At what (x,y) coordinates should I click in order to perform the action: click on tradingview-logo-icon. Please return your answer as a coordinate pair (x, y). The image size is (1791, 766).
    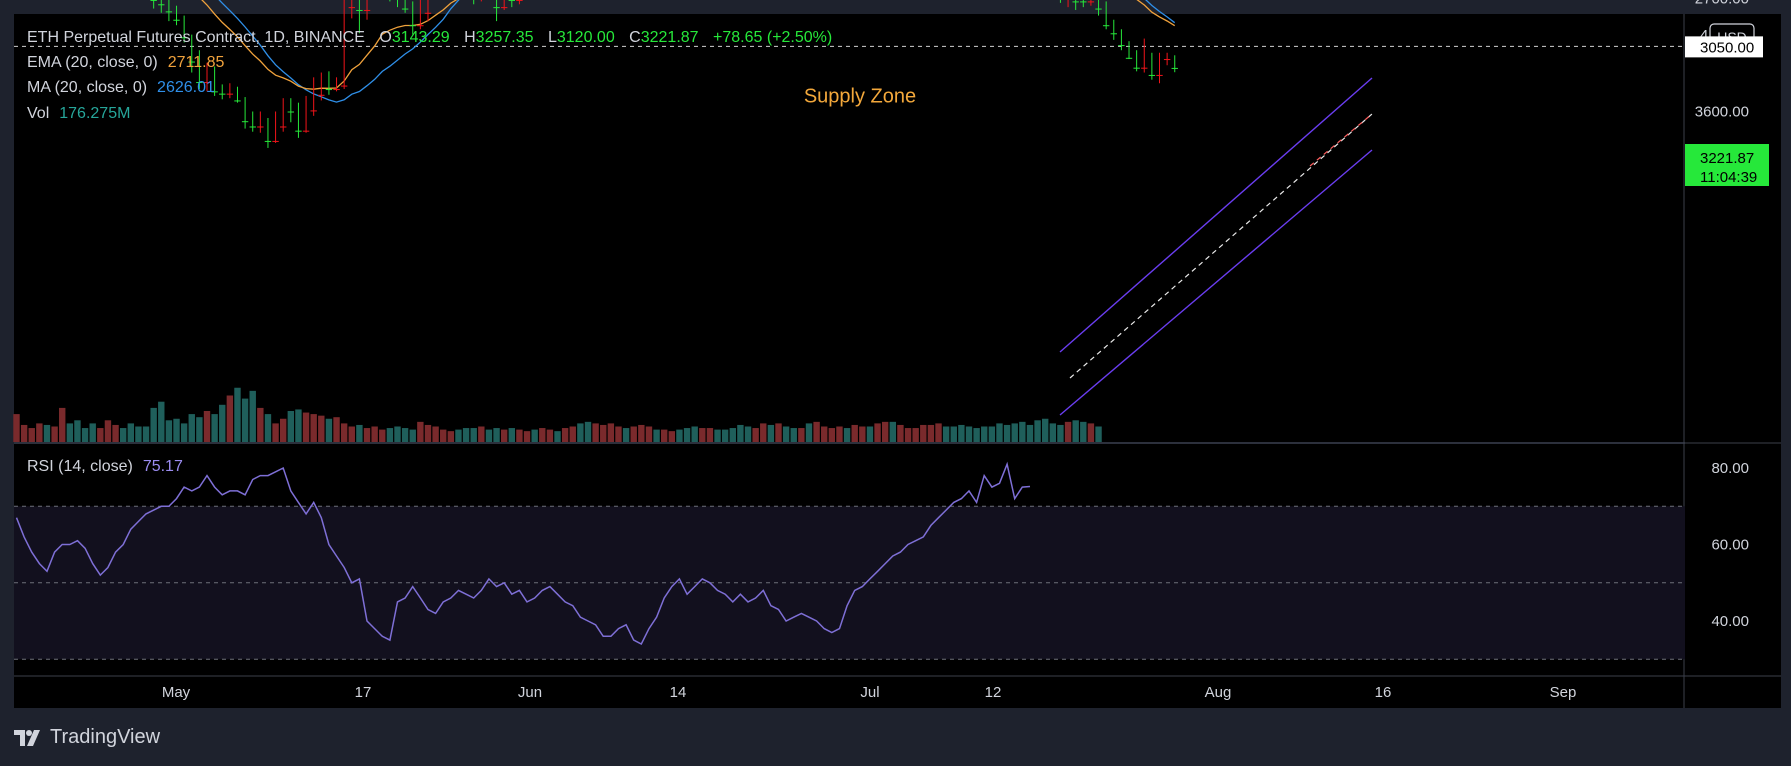
    Looking at the image, I should click on (27, 737).